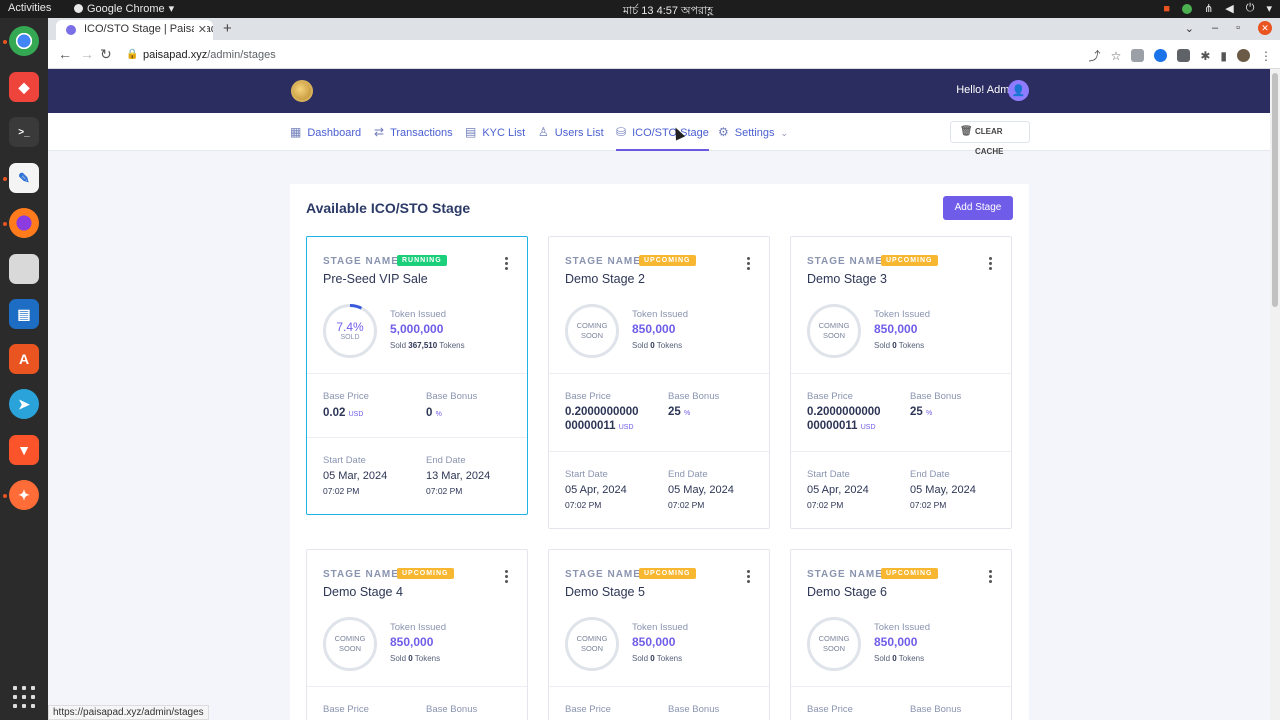  I want to click on anydesk-icon: ◆, so click(24, 87).